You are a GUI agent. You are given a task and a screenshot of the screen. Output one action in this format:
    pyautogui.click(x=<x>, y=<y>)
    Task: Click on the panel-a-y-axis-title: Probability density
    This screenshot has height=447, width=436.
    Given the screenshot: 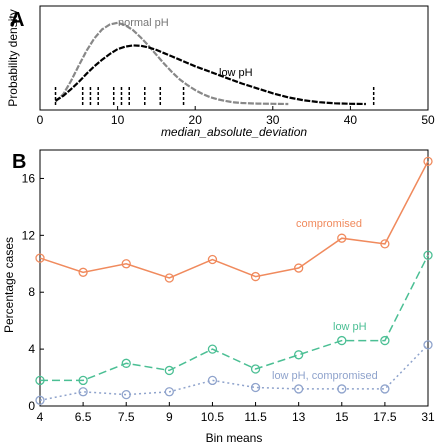 What is the action you would take?
    pyautogui.click(x=13, y=57)
    